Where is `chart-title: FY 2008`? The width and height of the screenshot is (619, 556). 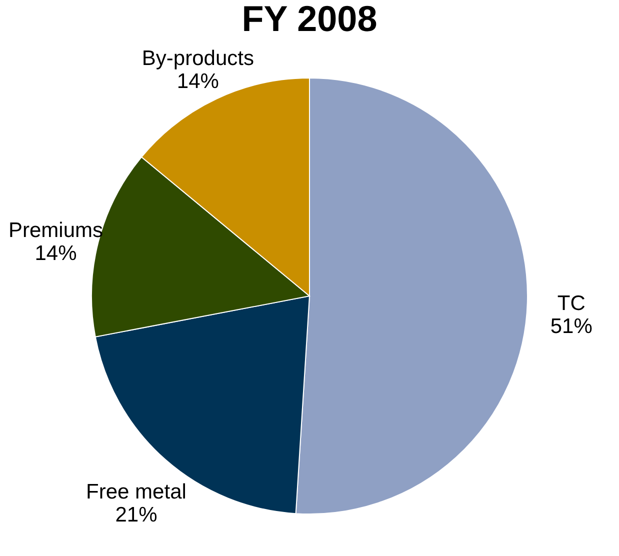 chart-title: FY 2008 is located at coordinates (310, 19).